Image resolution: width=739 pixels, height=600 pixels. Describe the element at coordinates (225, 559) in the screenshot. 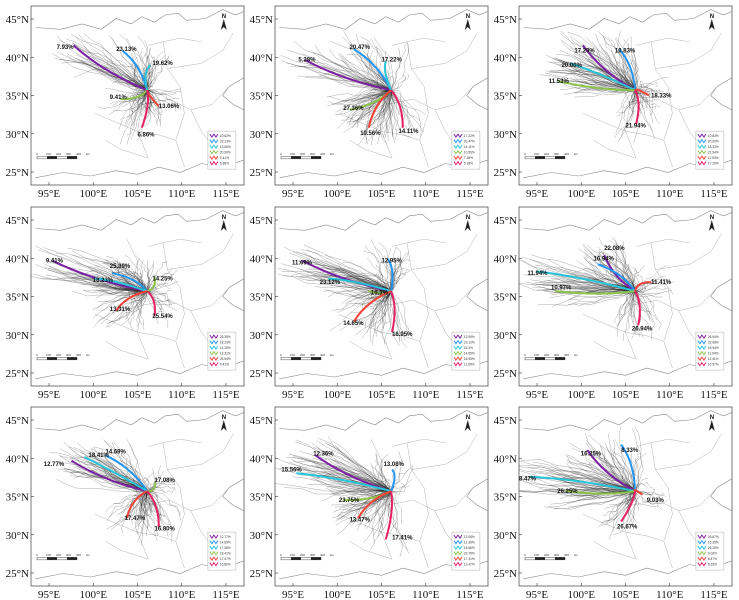

I see `legend-label: 17.47%` at that location.